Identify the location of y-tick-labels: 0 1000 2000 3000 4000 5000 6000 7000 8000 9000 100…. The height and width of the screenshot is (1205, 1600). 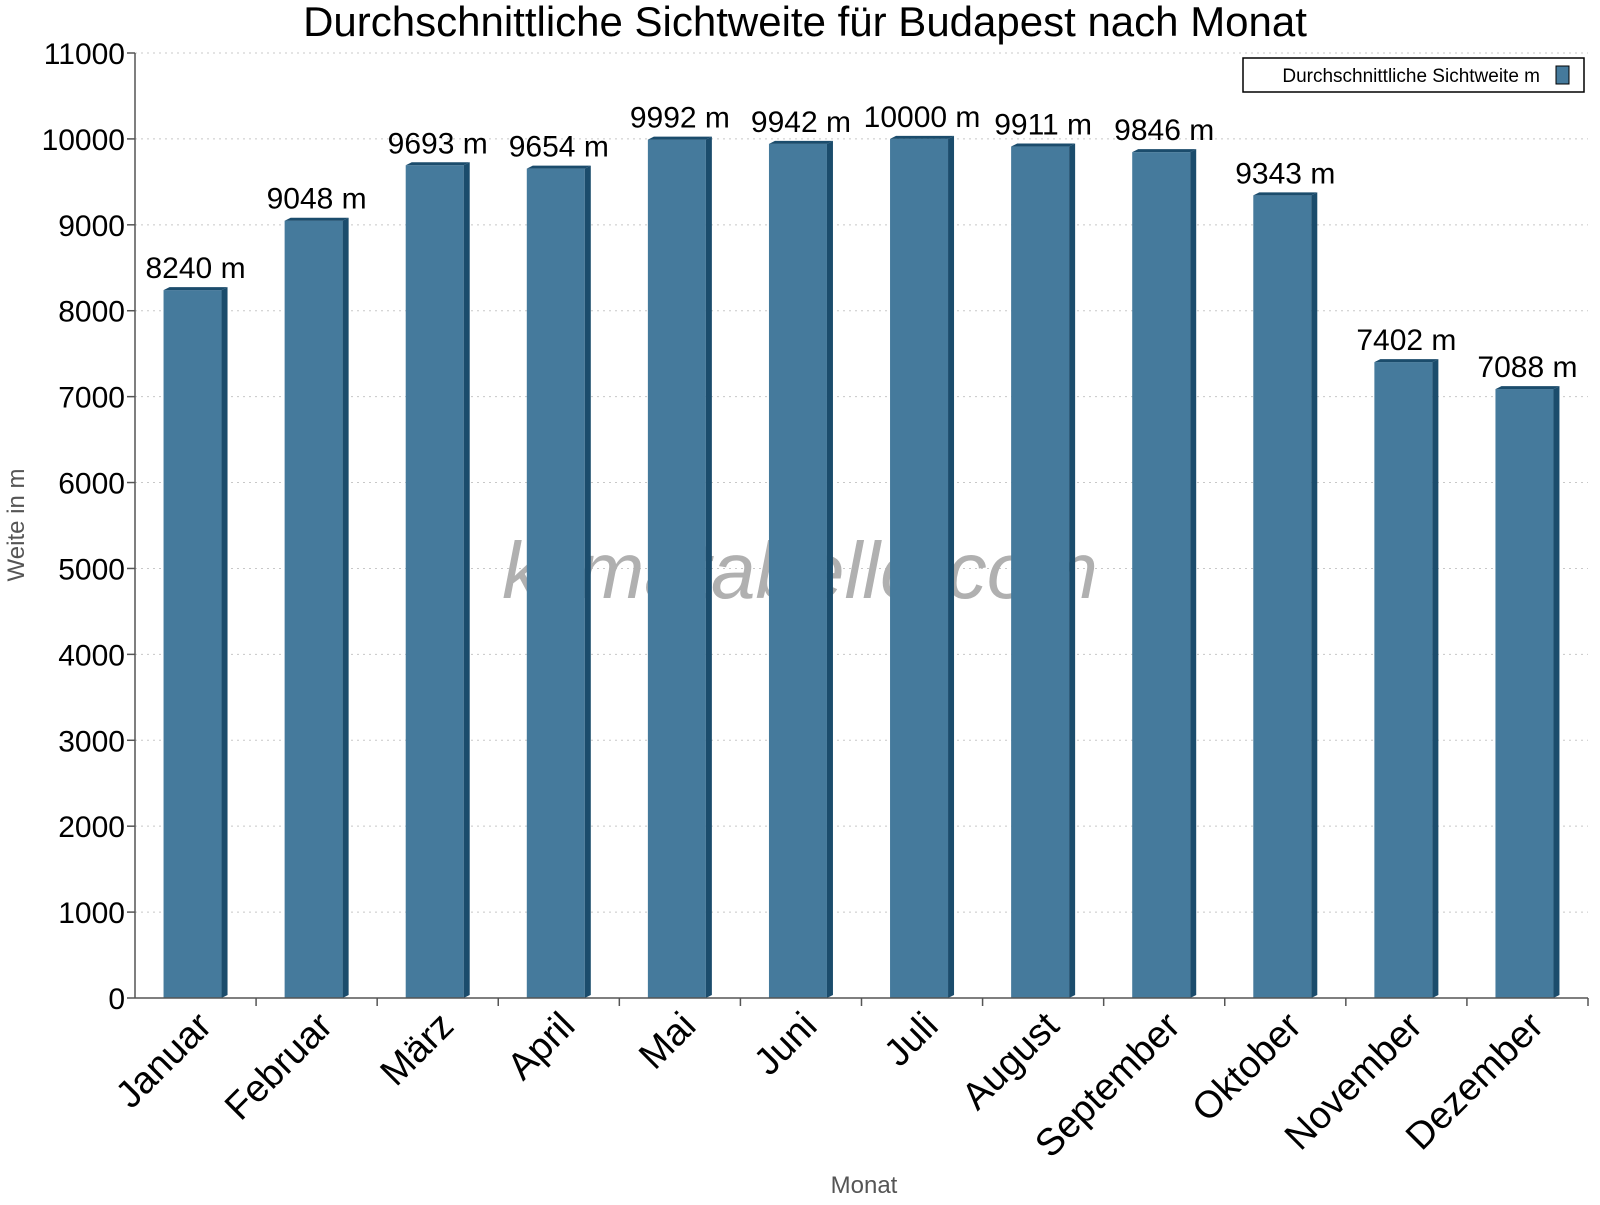
(83, 527).